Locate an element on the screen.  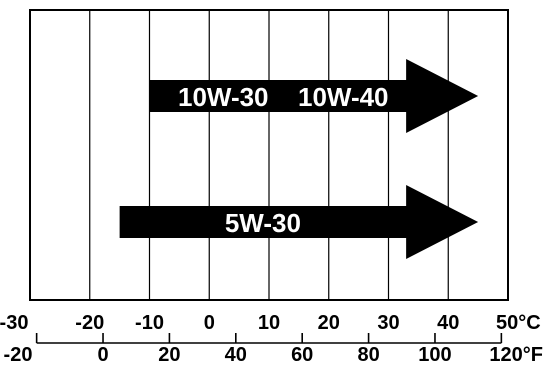
celsius-tick-label: 30 is located at coordinates (388, 323).